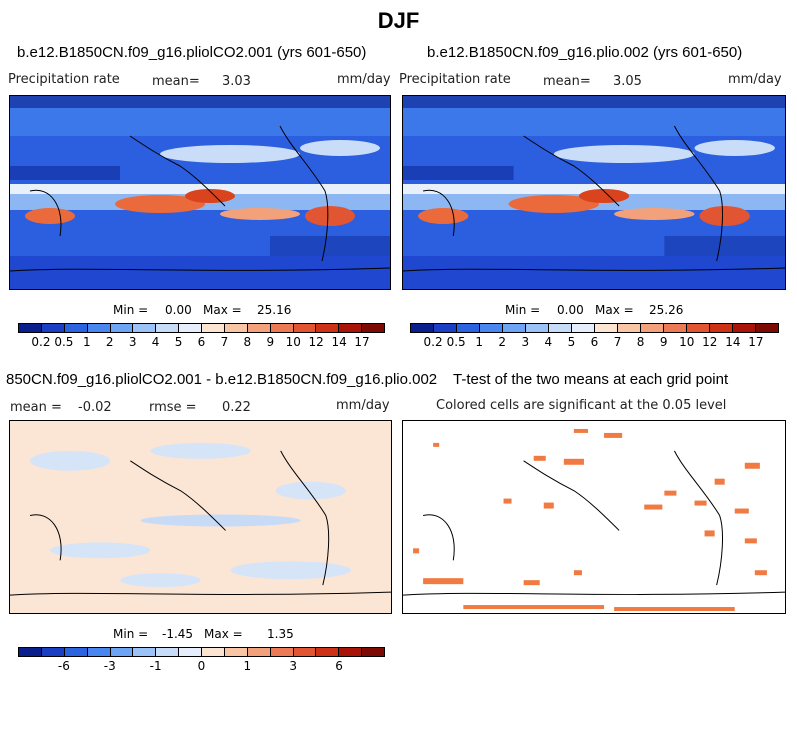  I want to click on ttest-map-graphic, so click(594, 517).